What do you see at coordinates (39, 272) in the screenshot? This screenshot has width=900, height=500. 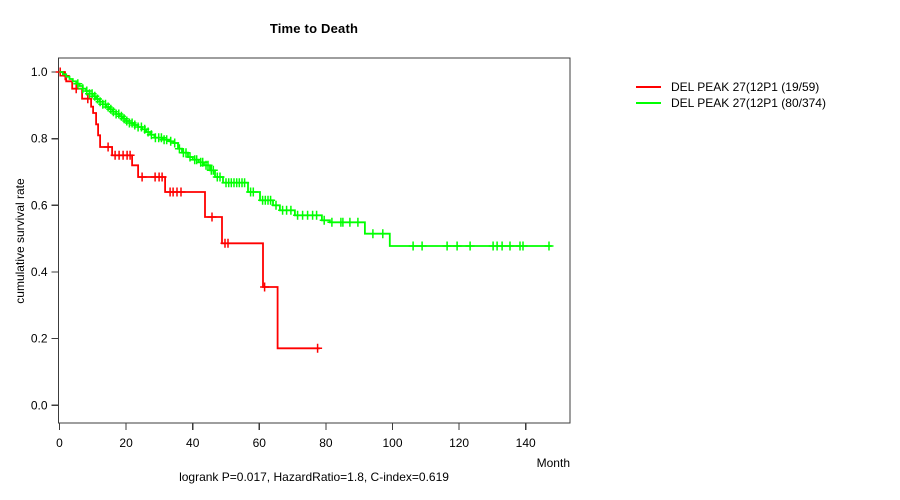 I see `y-tick-label: 0.4` at bounding box center [39, 272].